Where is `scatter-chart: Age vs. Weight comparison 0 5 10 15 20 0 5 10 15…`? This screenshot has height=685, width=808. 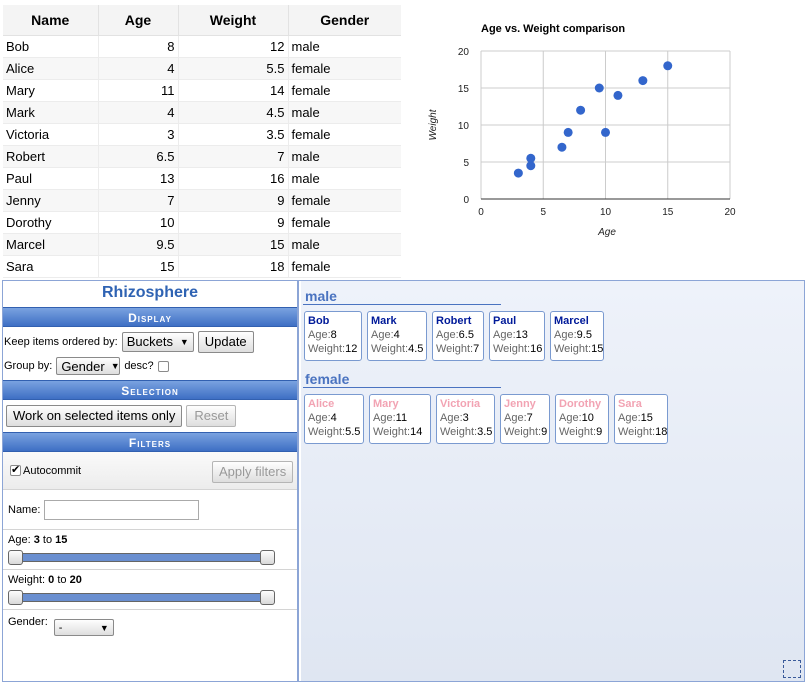 scatter-chart: Age vs. Weight comparison 0 5 10 15 20 0 5 10 15… is located at coordinates (582, 130).